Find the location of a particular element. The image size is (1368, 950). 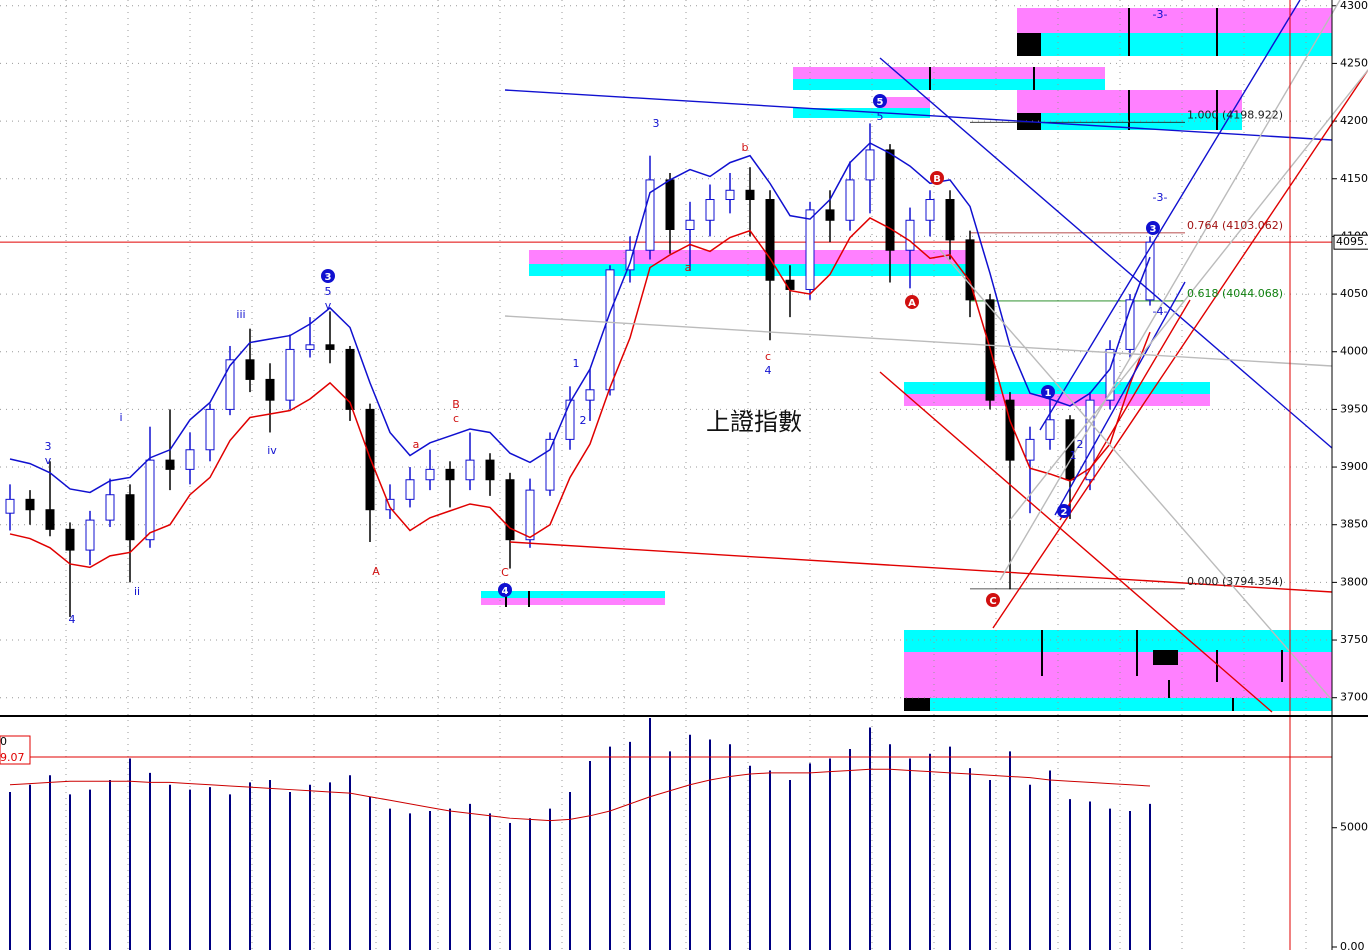

y-tick-label: 4200 is located at coordinates (1354, 120).